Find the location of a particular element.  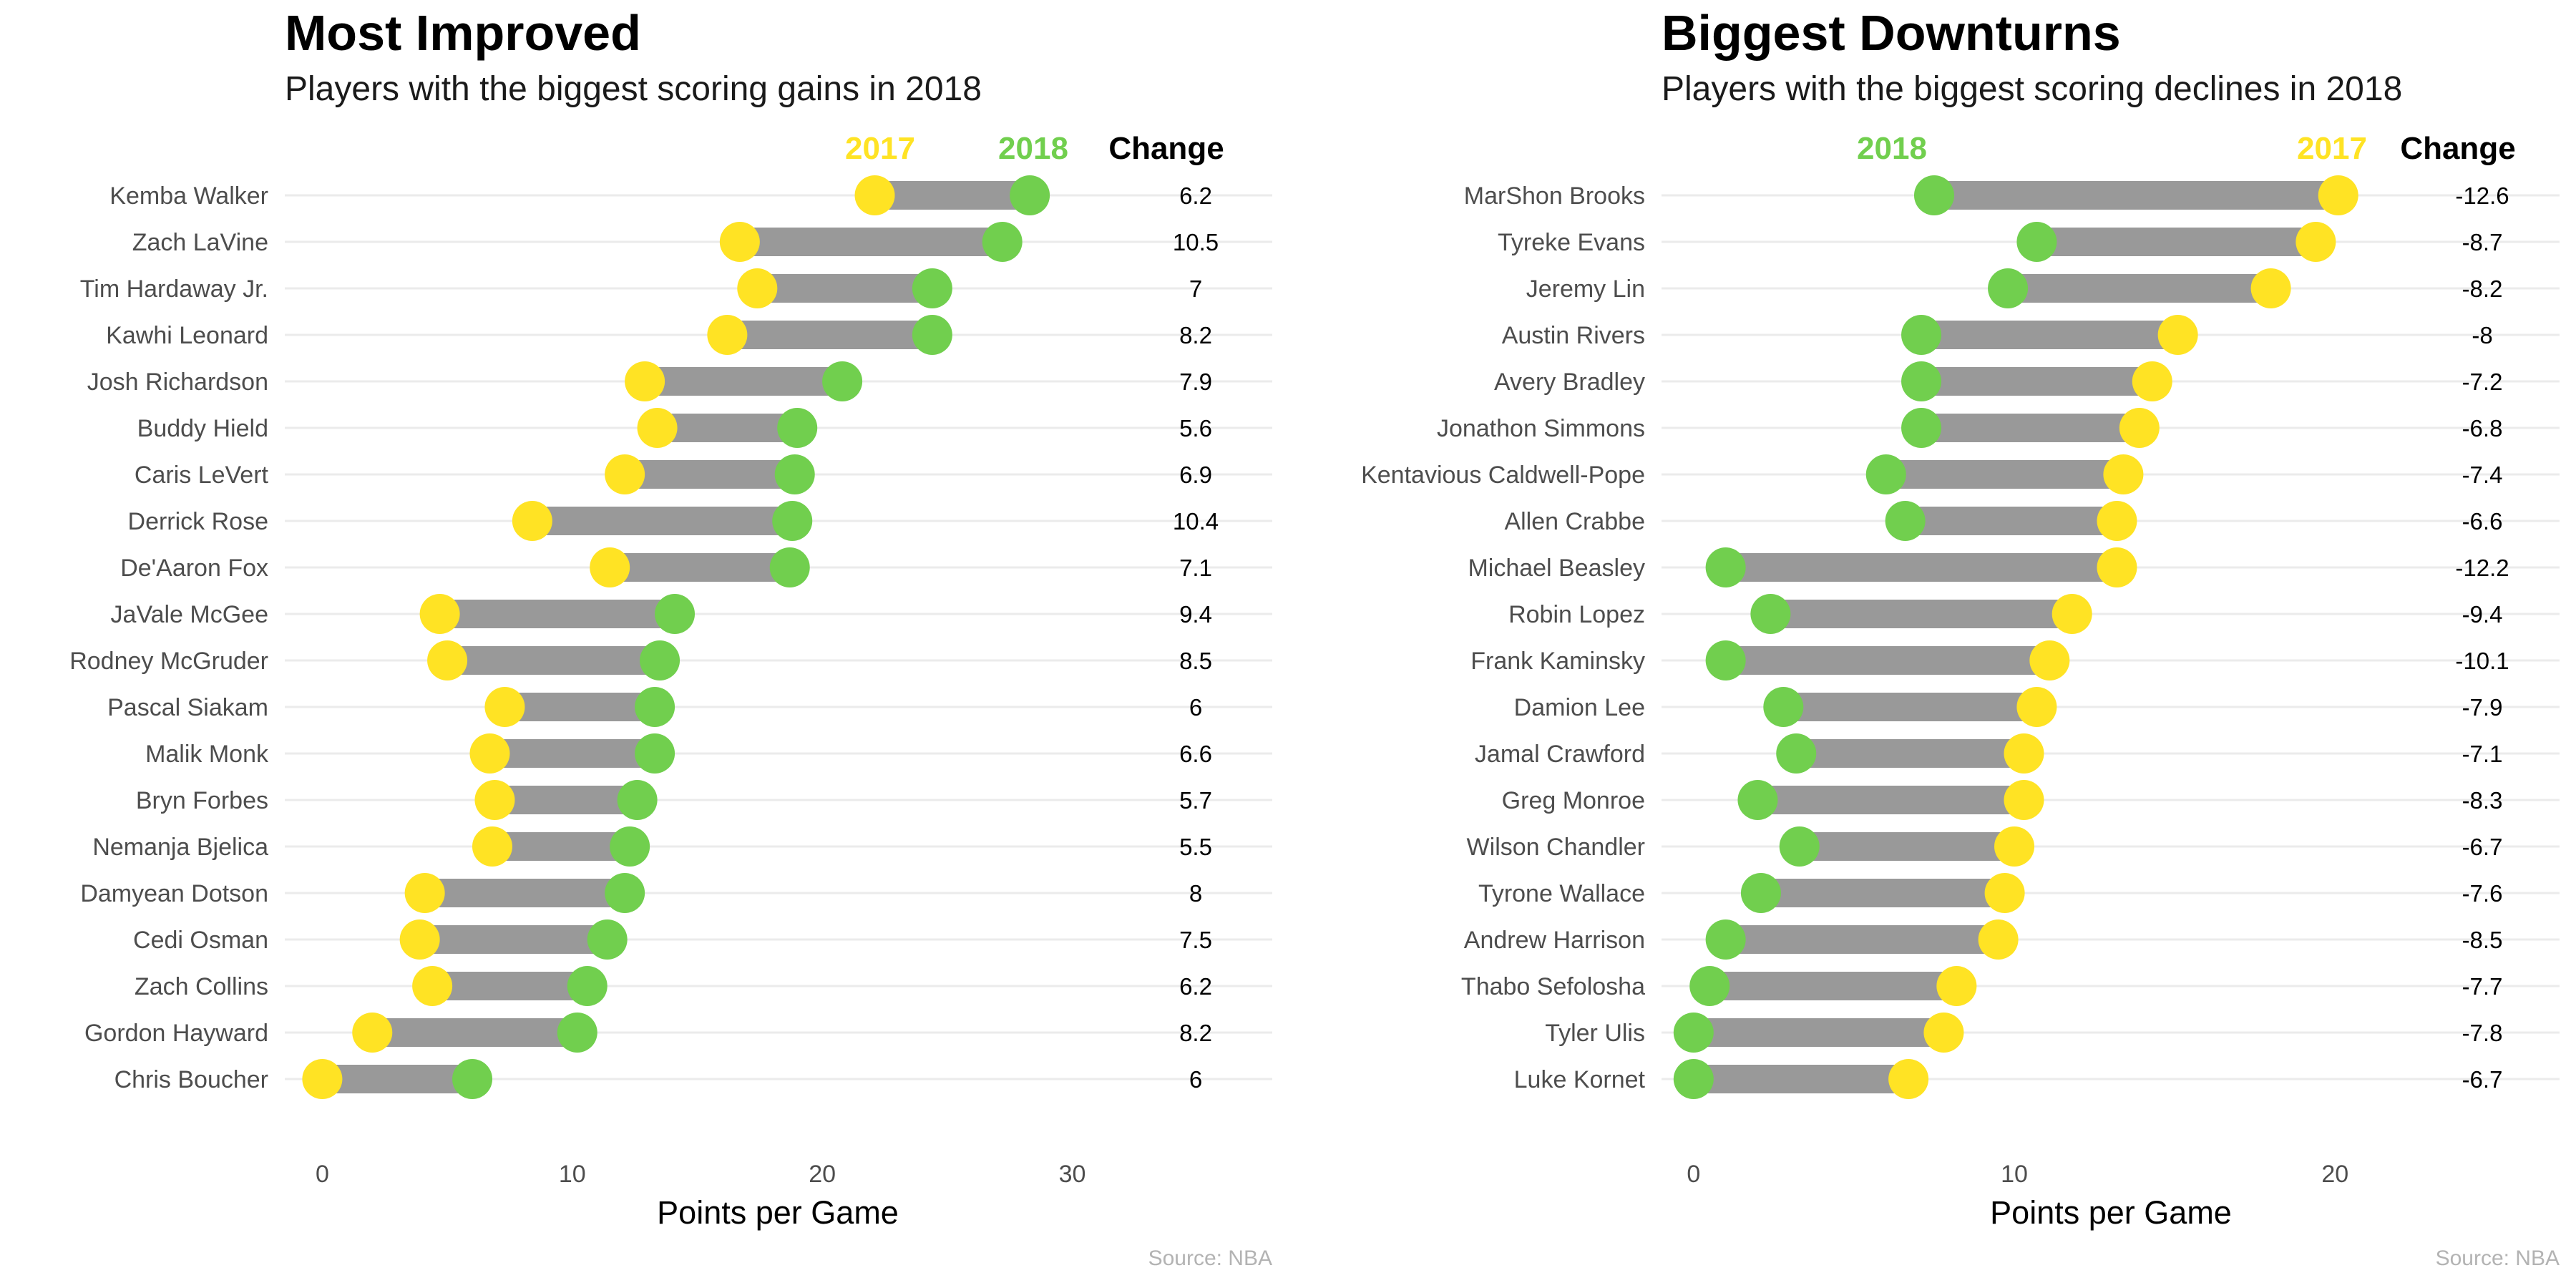

player-row: De'Aaron Fox 7.1 is located at coordinates (696, 567).